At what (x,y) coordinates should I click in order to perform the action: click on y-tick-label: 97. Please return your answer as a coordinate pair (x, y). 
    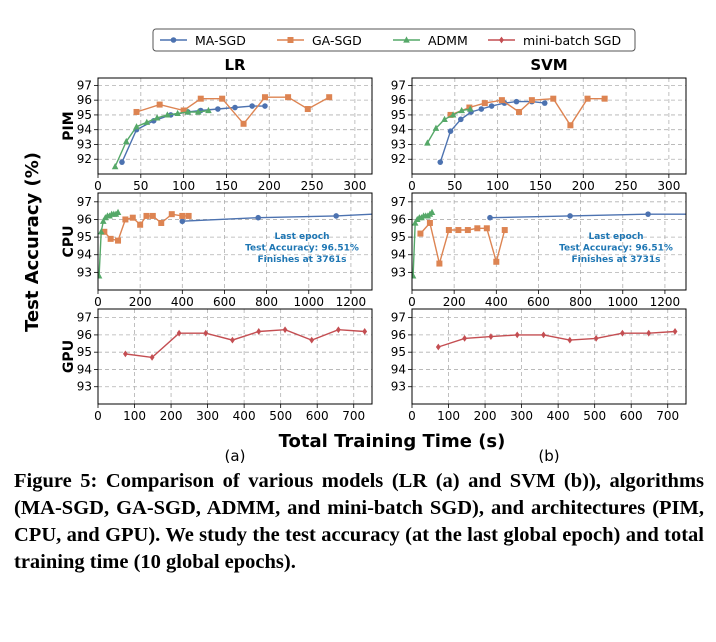
    Looking at the image, I should click on (84, 202).